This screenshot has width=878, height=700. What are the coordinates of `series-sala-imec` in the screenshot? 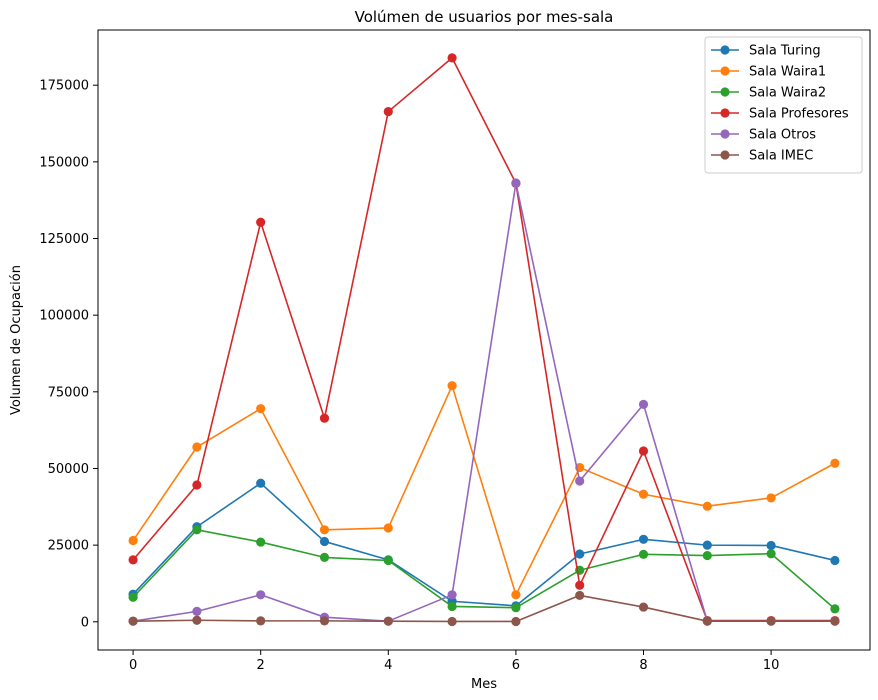 It's located at (484, 608).